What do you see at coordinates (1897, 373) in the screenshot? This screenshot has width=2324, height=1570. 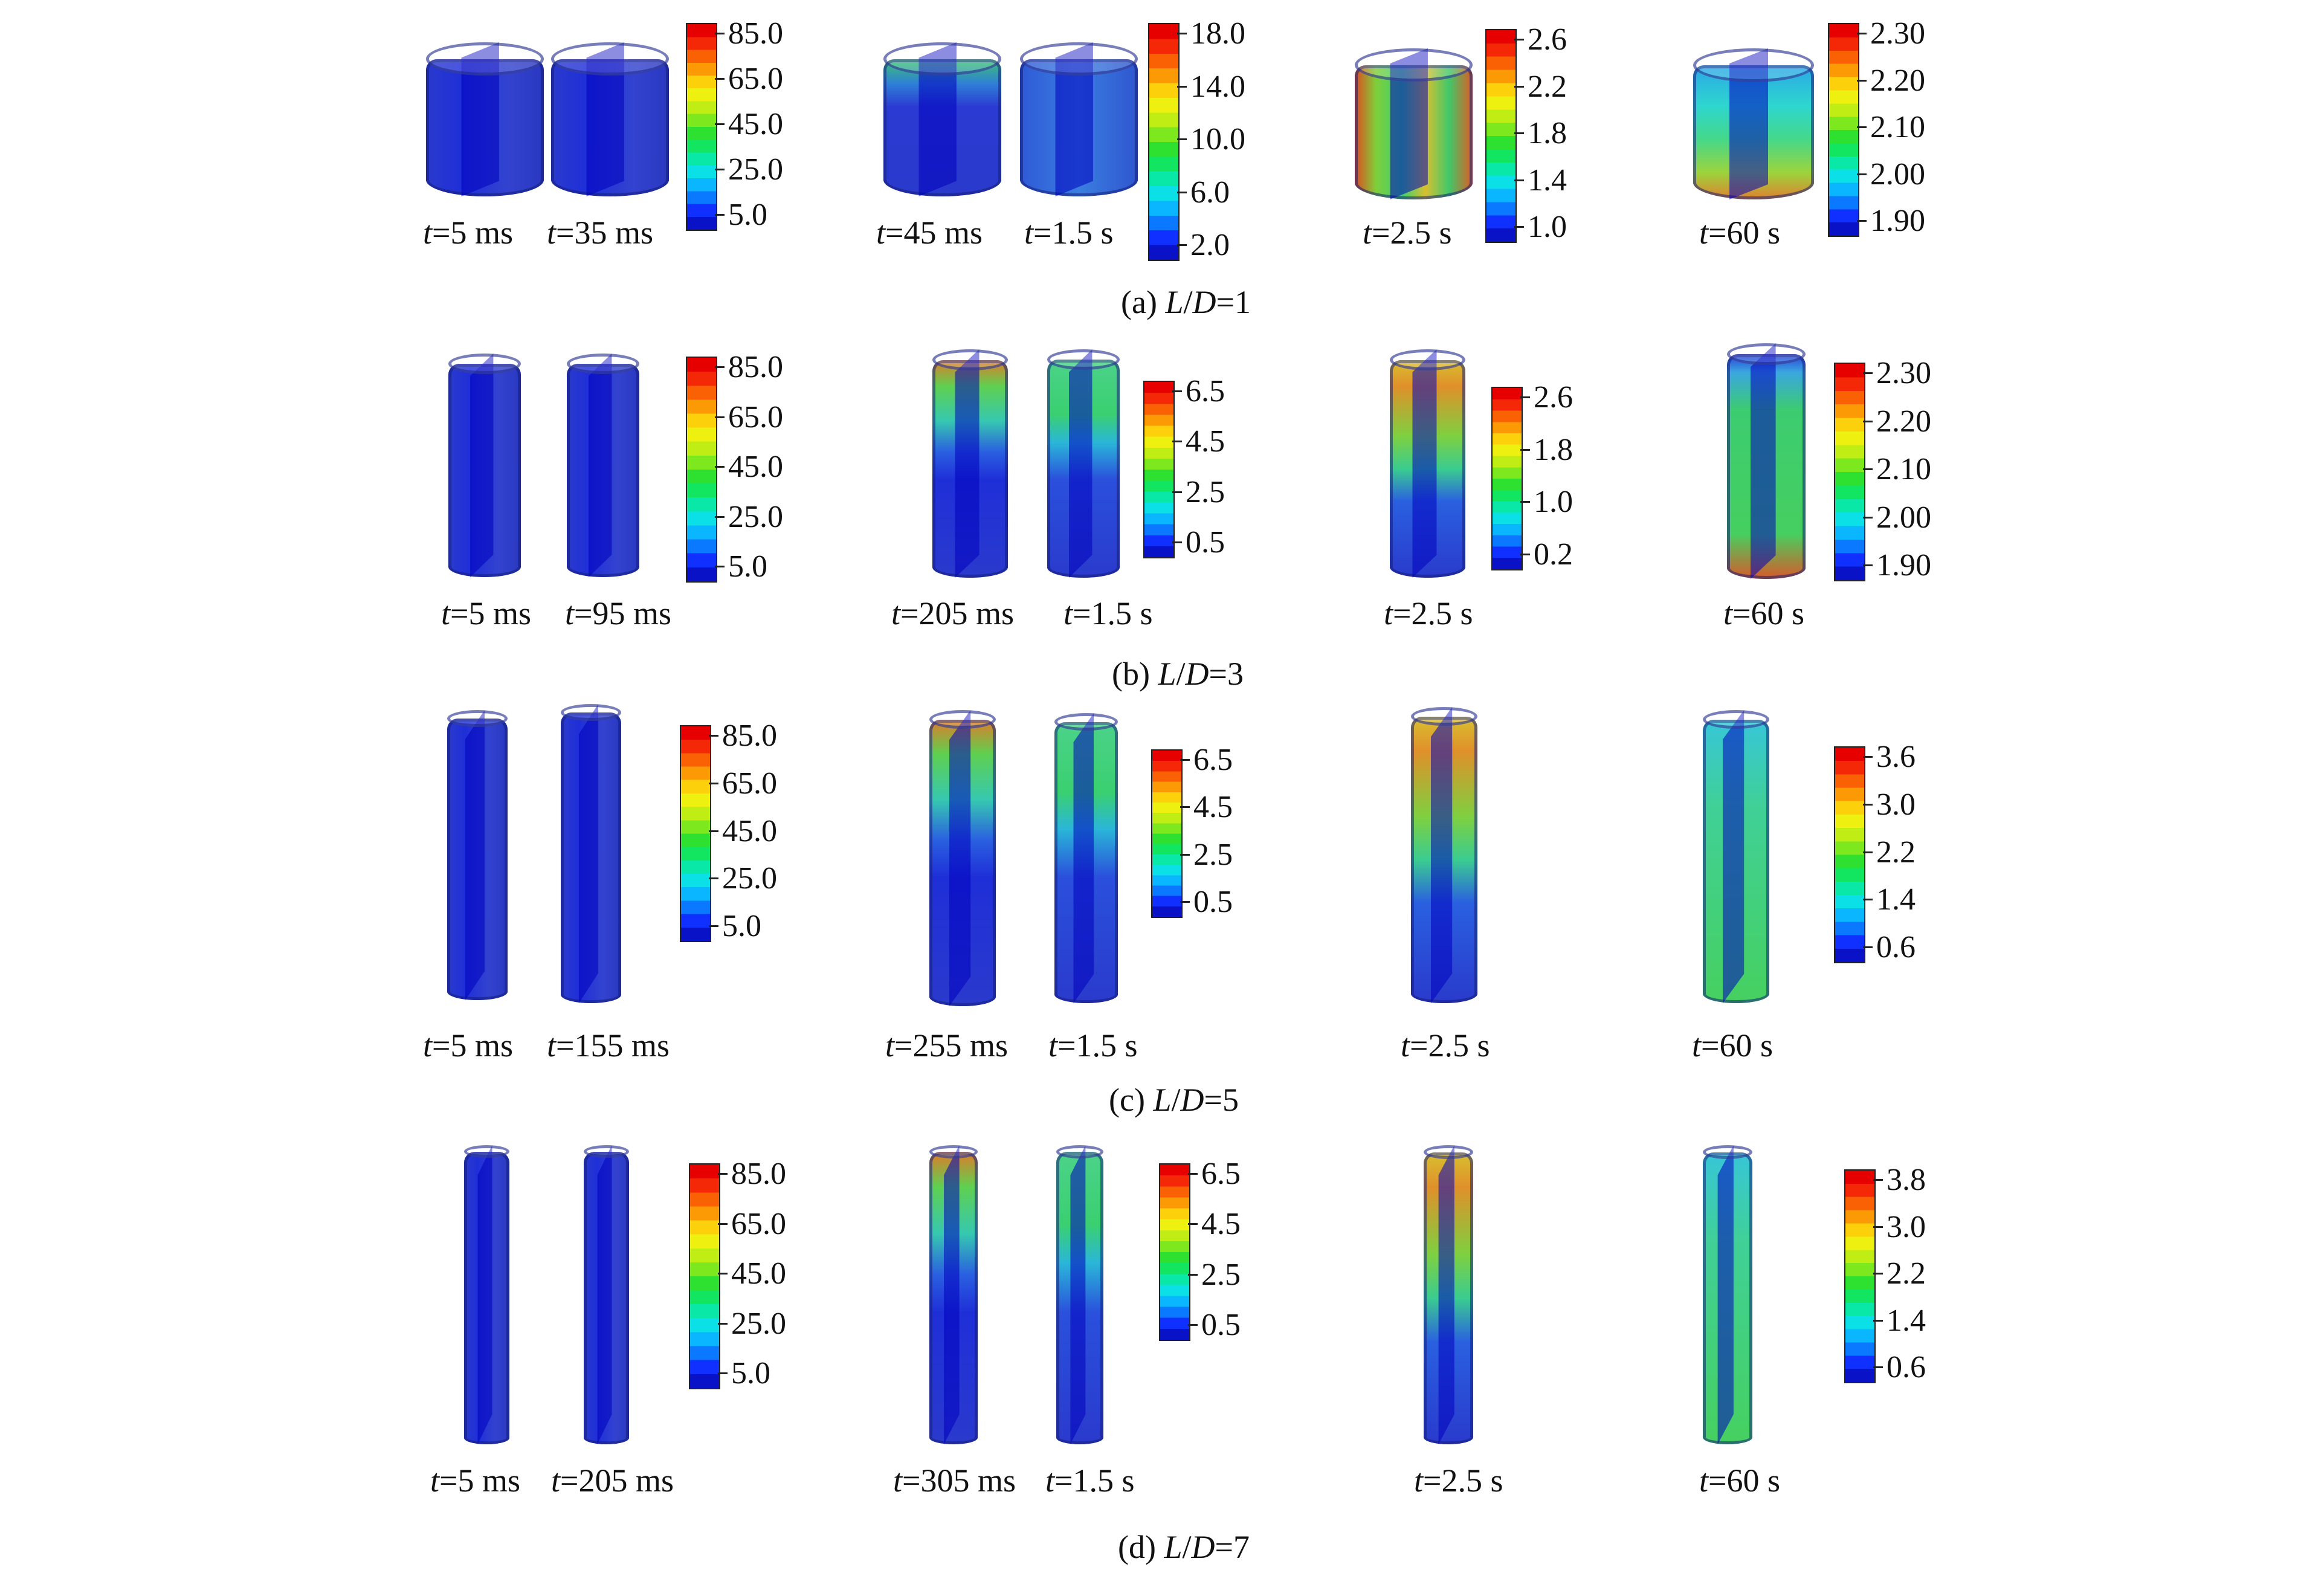 I see `color-bar-tick: 2.30` at bounding box center [1897, 373].